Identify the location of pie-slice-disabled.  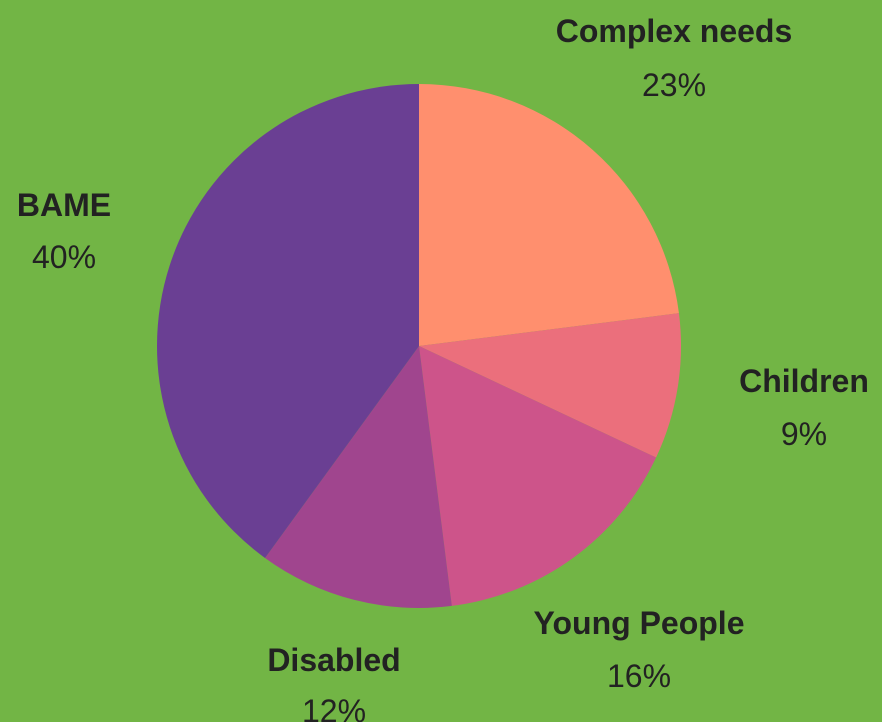
(358, 477).